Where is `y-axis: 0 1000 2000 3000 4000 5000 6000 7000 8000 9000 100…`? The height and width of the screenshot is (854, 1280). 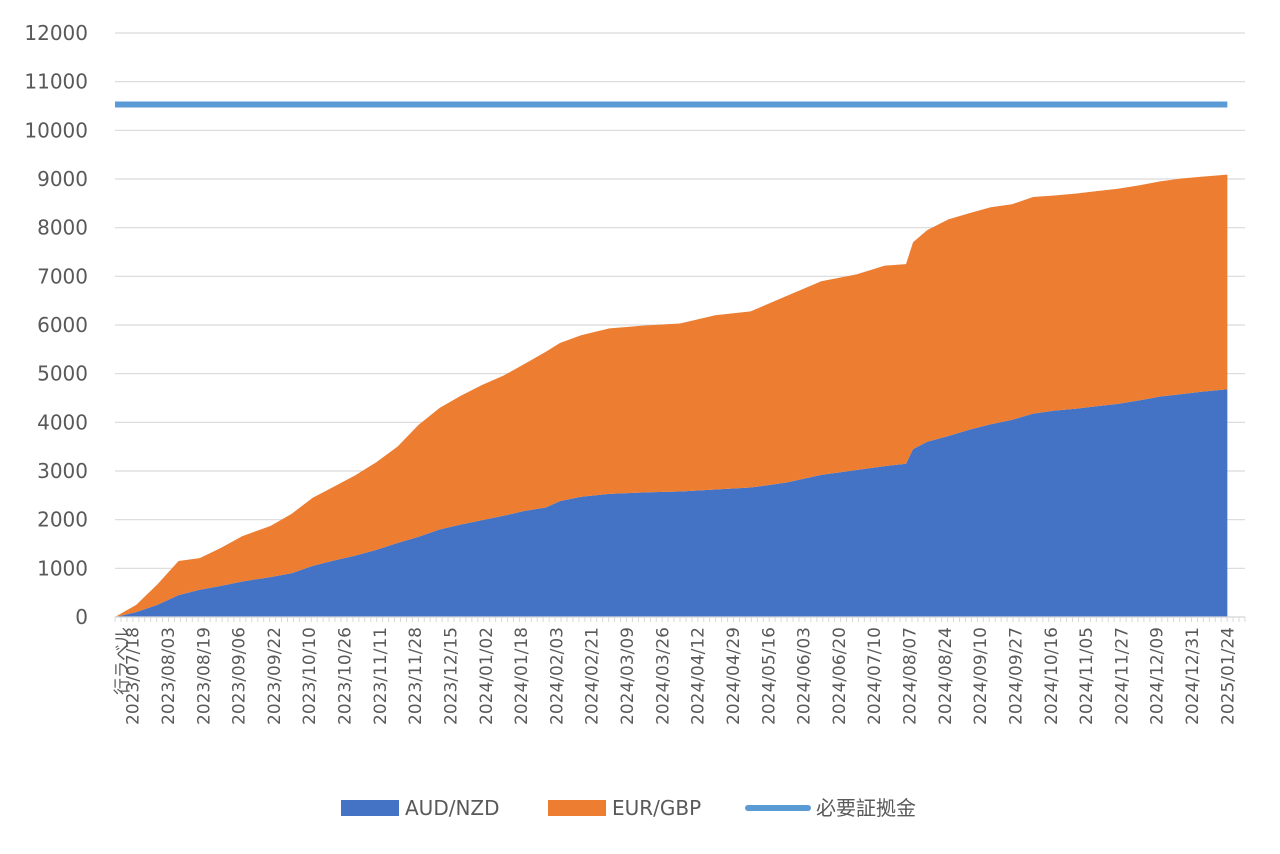
y-axis: 0 1000 2000 3000 4000 5000 6000 7000 8000 9000 100… is located at coordinates (56, 325).